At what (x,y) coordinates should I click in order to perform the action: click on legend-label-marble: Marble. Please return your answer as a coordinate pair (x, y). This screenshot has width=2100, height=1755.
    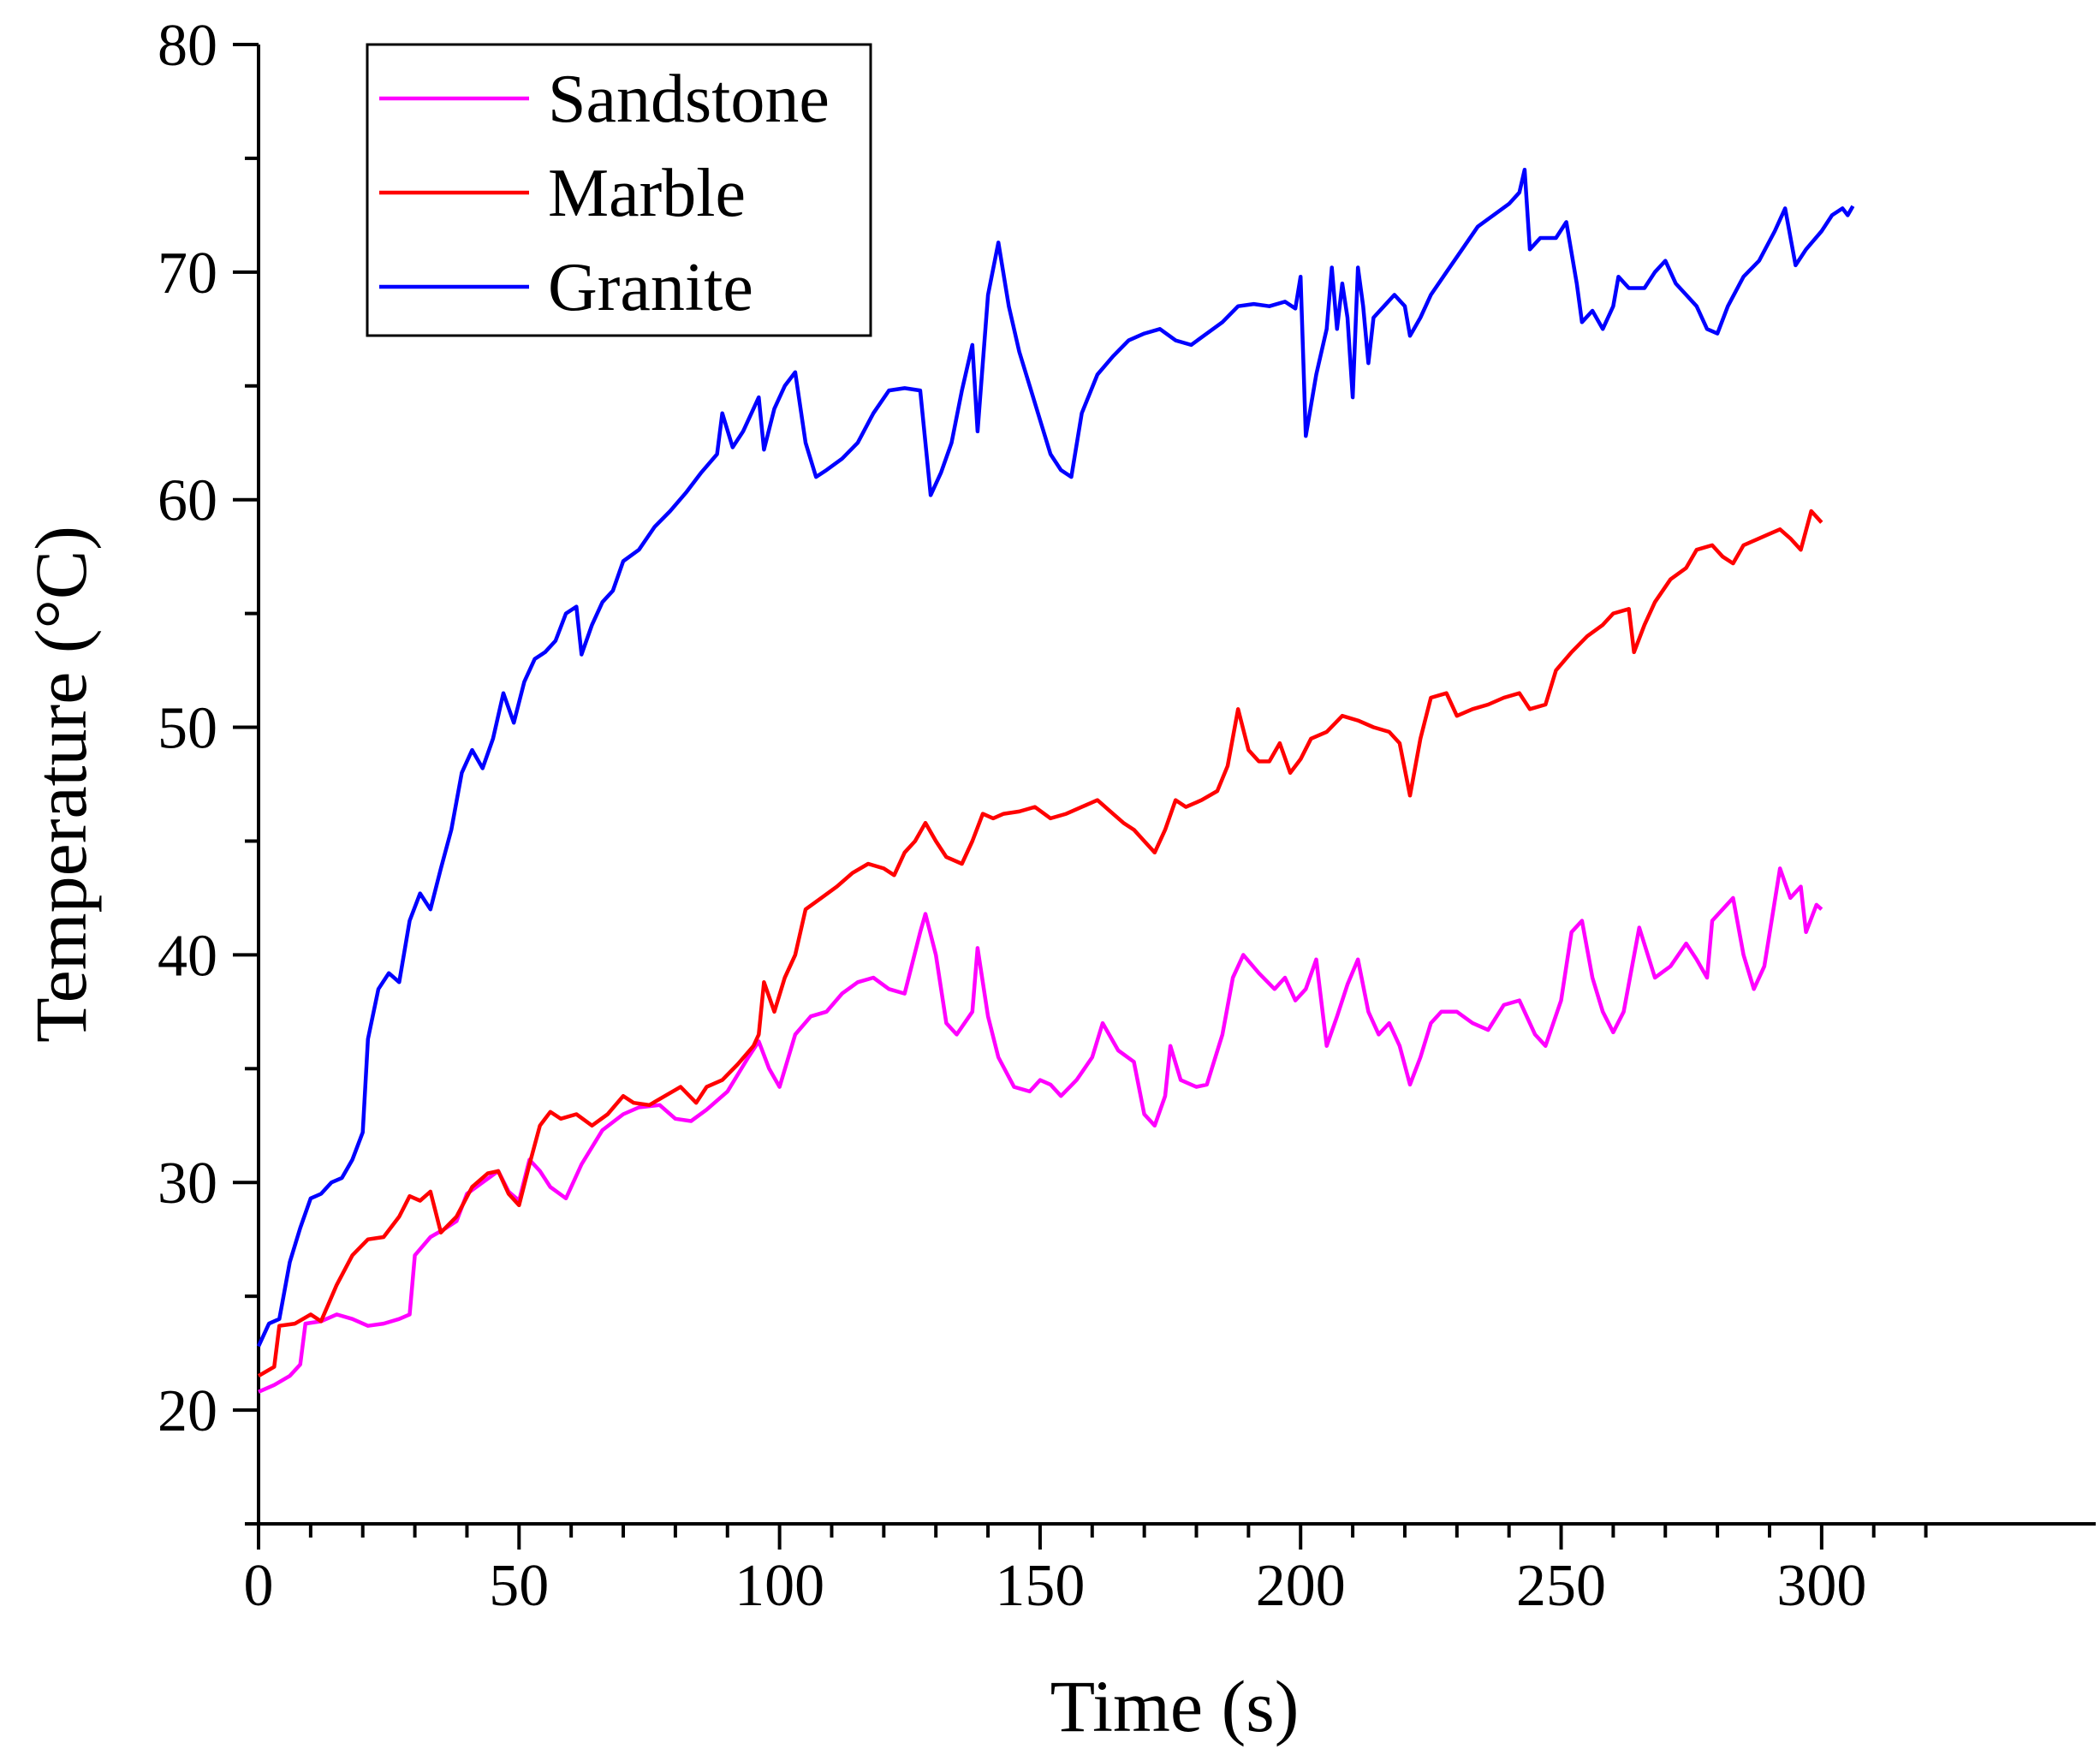
    Looking at the image, I should click on (647, 193).